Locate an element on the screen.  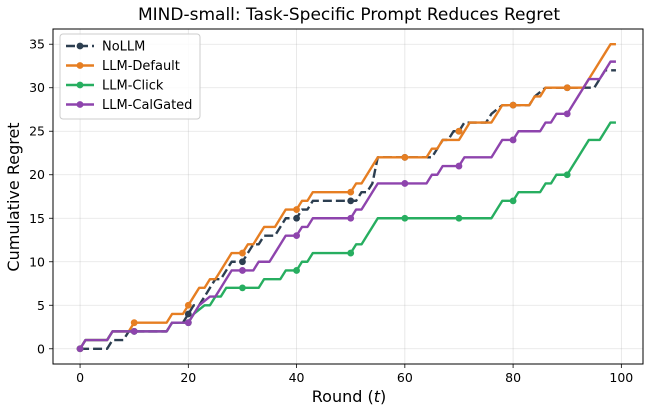
y-tick-label: 15 is located at coordinates (37, 218).